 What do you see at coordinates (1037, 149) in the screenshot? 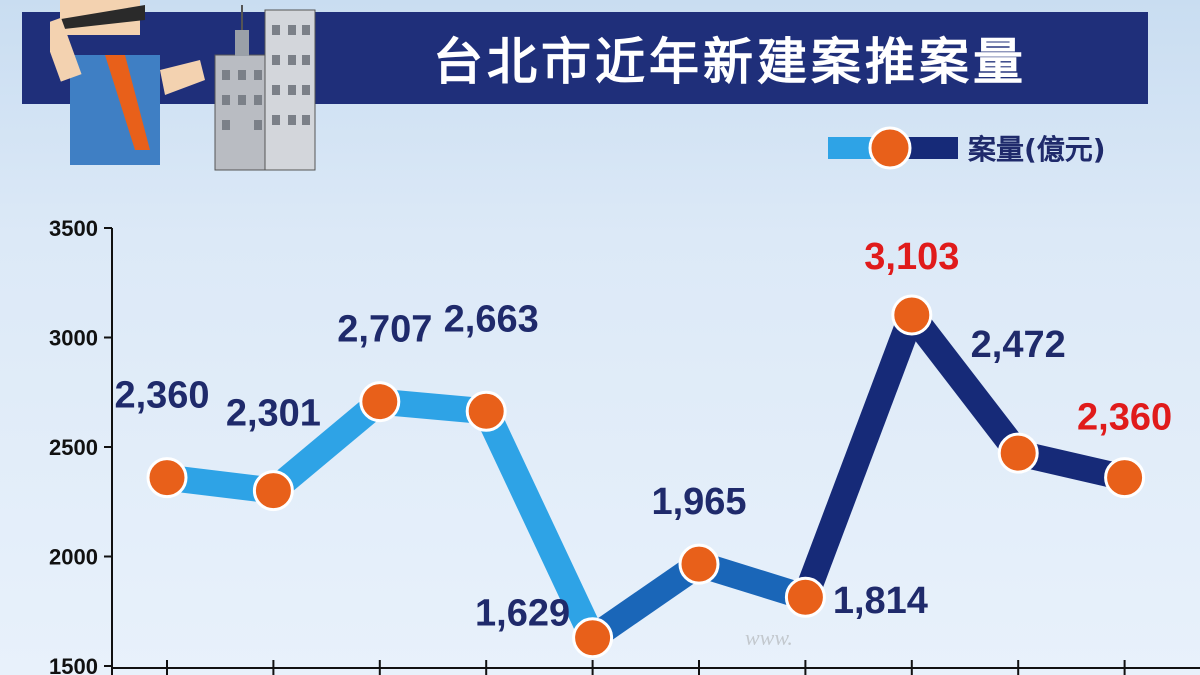
I see `legend-label: 案量(億元)` at bounding box center [1037, 149].